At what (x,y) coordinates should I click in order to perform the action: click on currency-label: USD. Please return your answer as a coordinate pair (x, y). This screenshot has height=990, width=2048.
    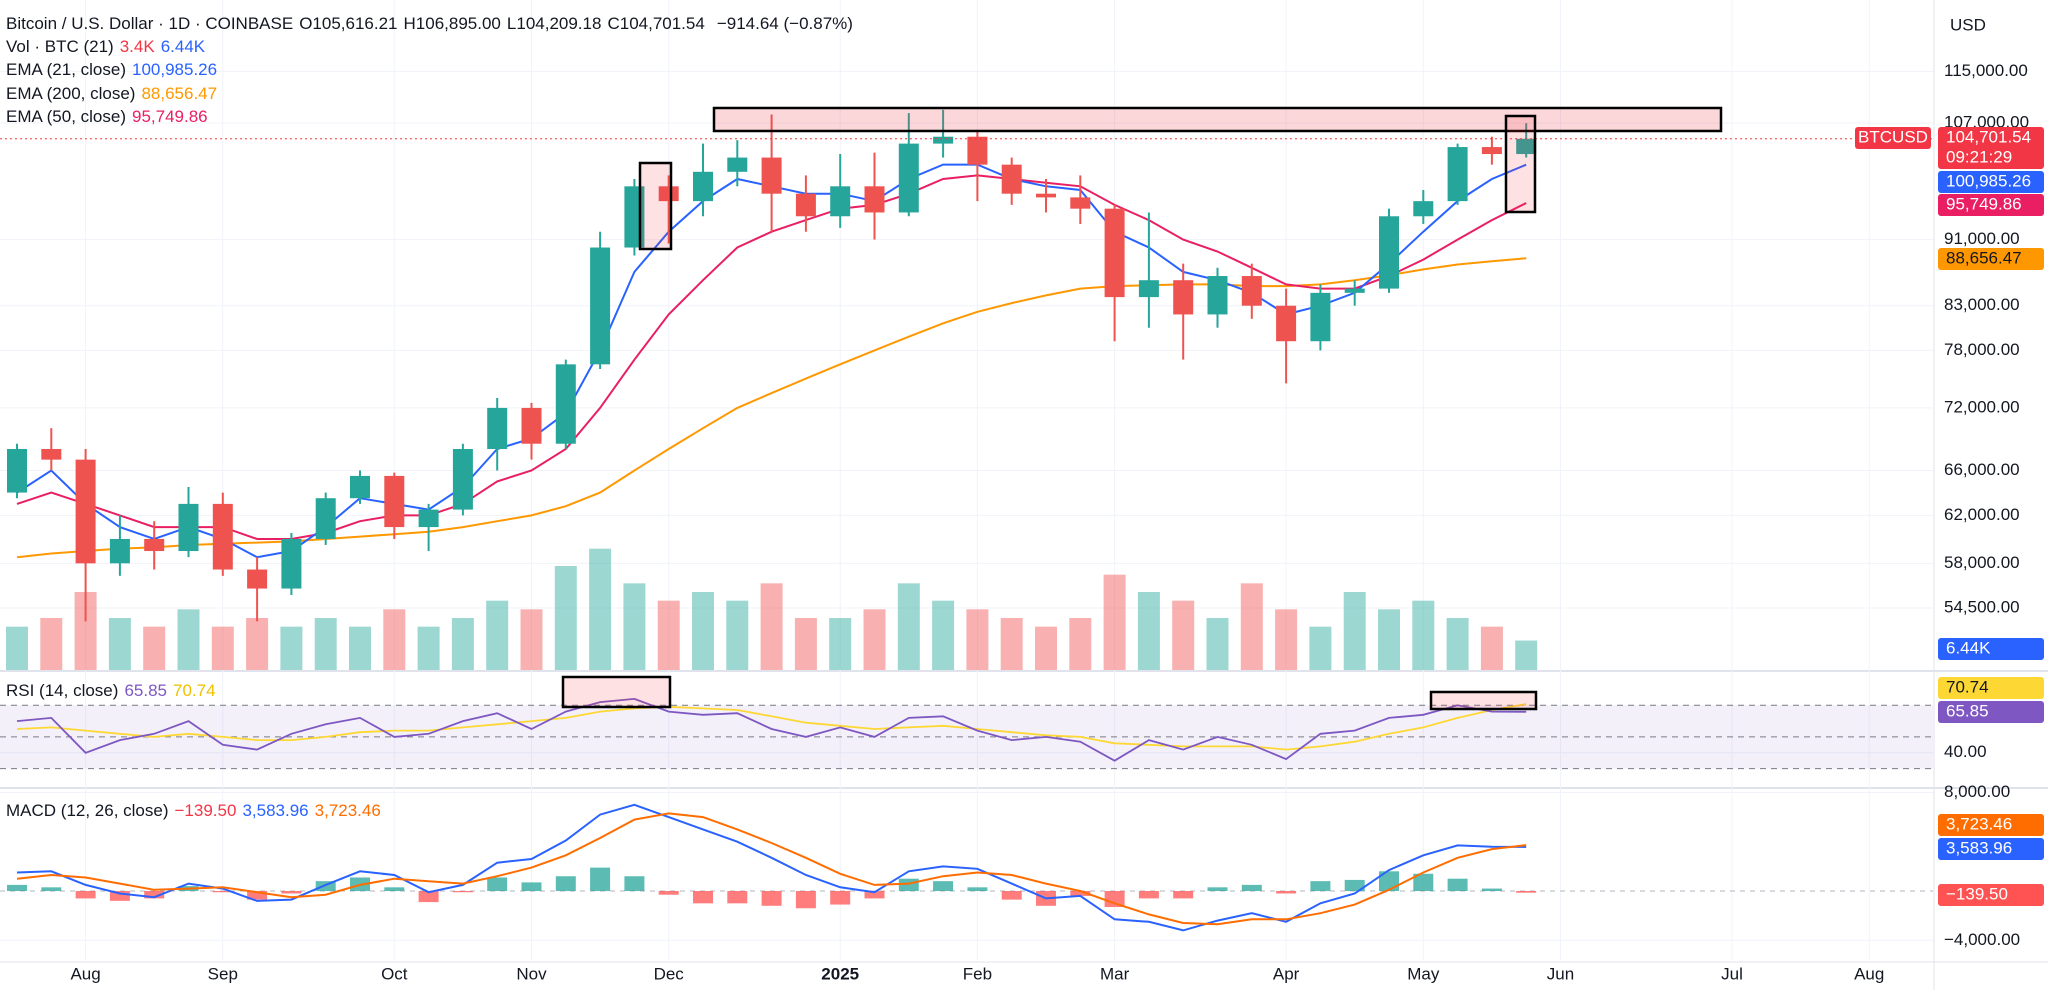
    Looking at the image, I should click on (1968, 24).